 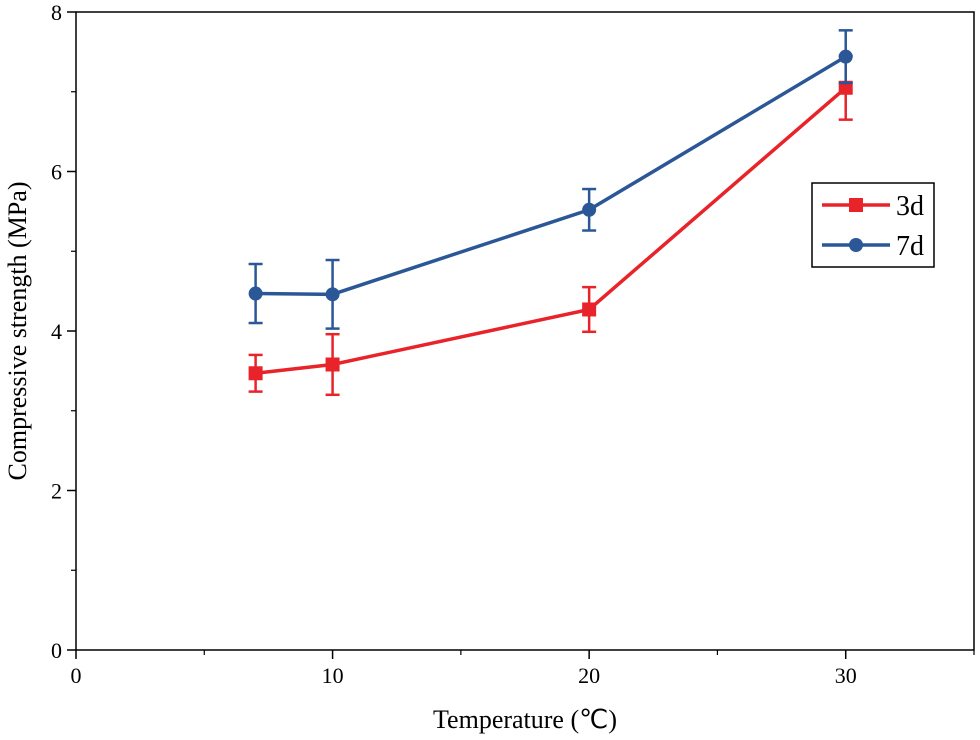 What do you see at coordinates (56, 650) in the screenshot?
I see `y-tick-label: 0` at bounding box center [56, 650].